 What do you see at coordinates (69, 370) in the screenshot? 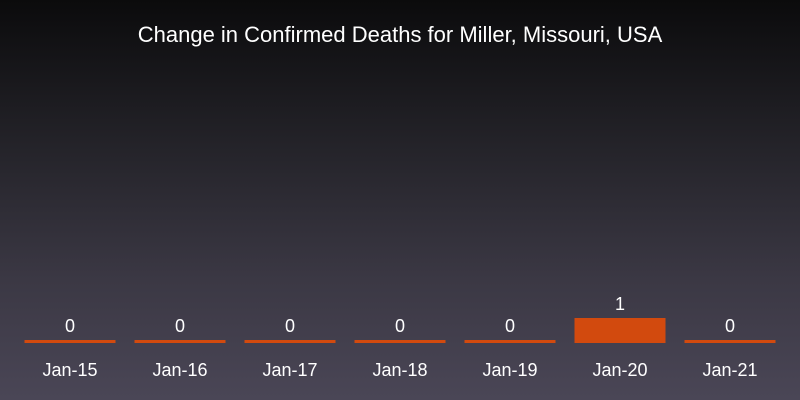
I see `x-tick-label-jan-15: Jan-15` at bounding box center [69, 370].